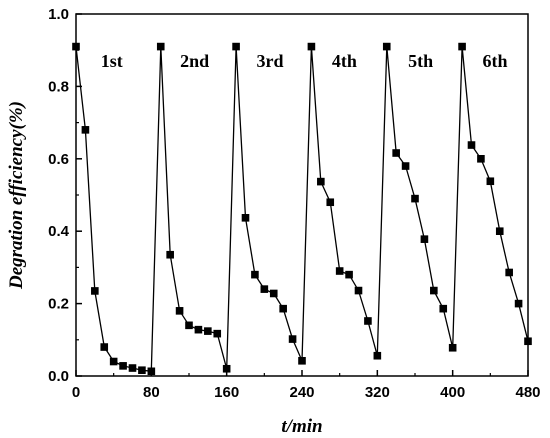 The image size is (550, 438). Describe the element at coordinates (420, 61) in the screenshot. I see `cycle-label: 5th` at that location.